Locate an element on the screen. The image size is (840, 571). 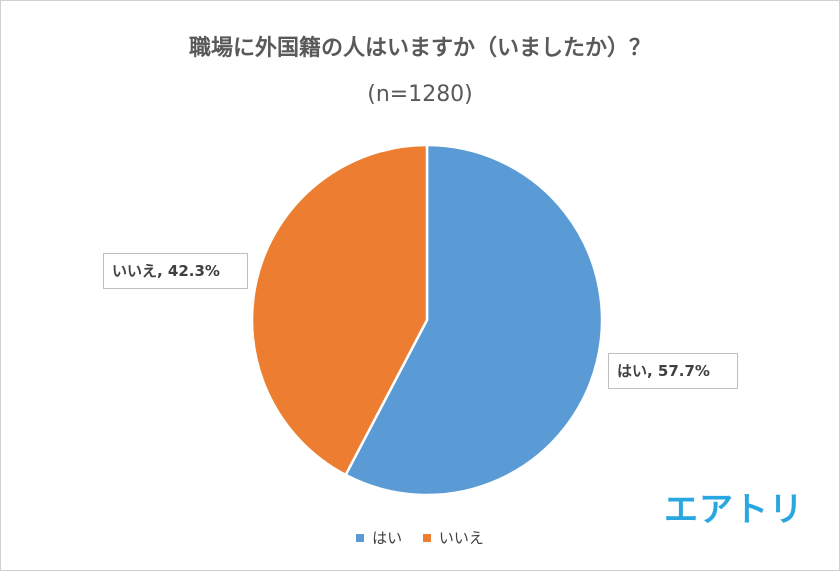
legend-item-no: いいえ is located at coordinates (453, 537).